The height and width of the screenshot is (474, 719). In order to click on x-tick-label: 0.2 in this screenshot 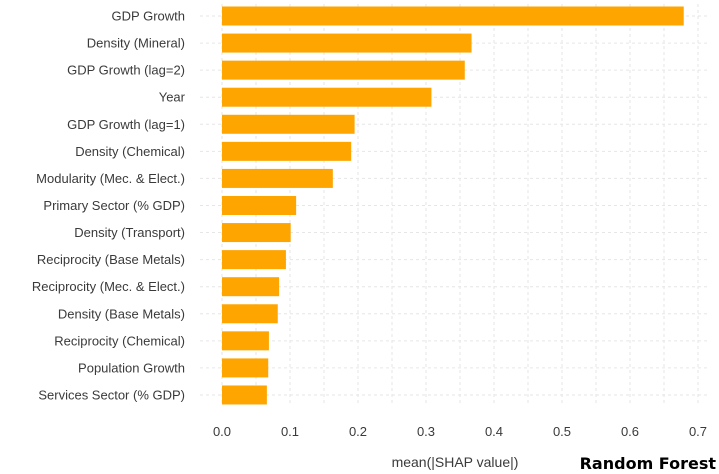, I will do `click(358, 431)`.